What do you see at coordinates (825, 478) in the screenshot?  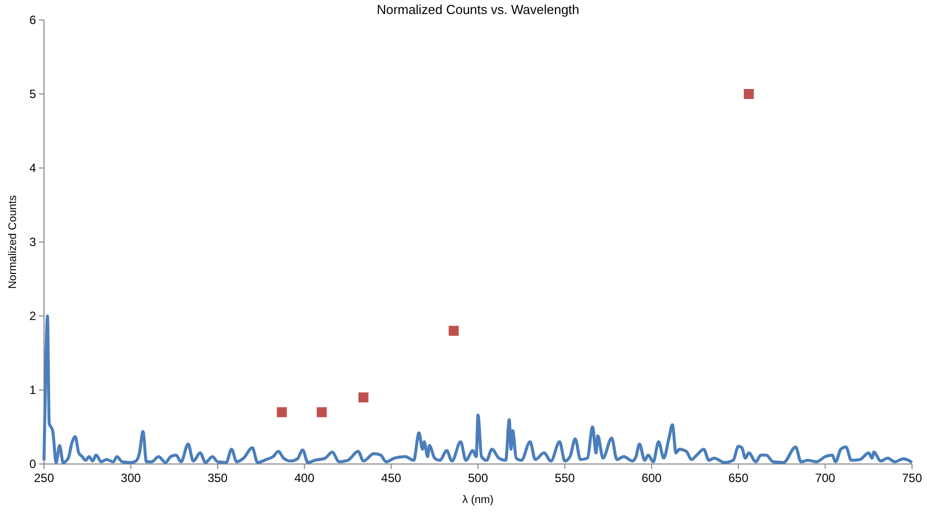 I see `x-tick-label: 700` at bounding box center [825, 478].